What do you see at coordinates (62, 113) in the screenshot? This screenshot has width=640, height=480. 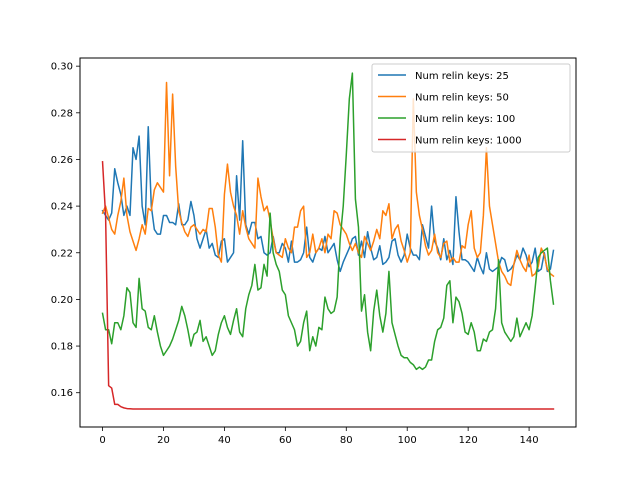 I see `y-tick-label: 0.28` at bounding box center [62, 113].